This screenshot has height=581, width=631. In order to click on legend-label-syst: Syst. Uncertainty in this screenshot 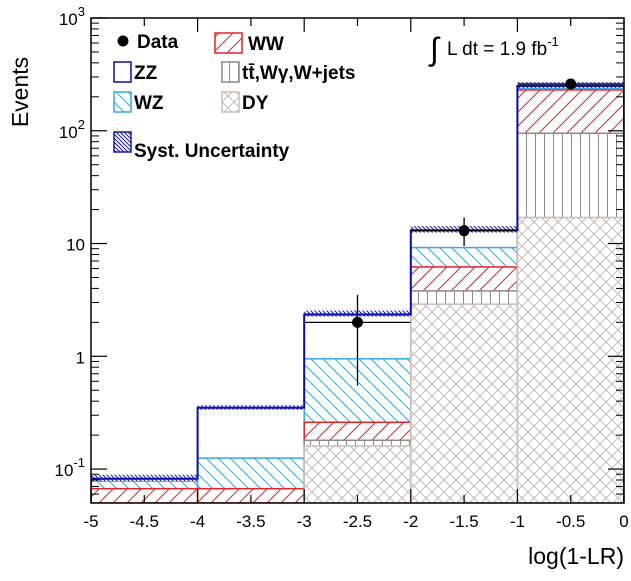, I will do `click(212, 151)`.